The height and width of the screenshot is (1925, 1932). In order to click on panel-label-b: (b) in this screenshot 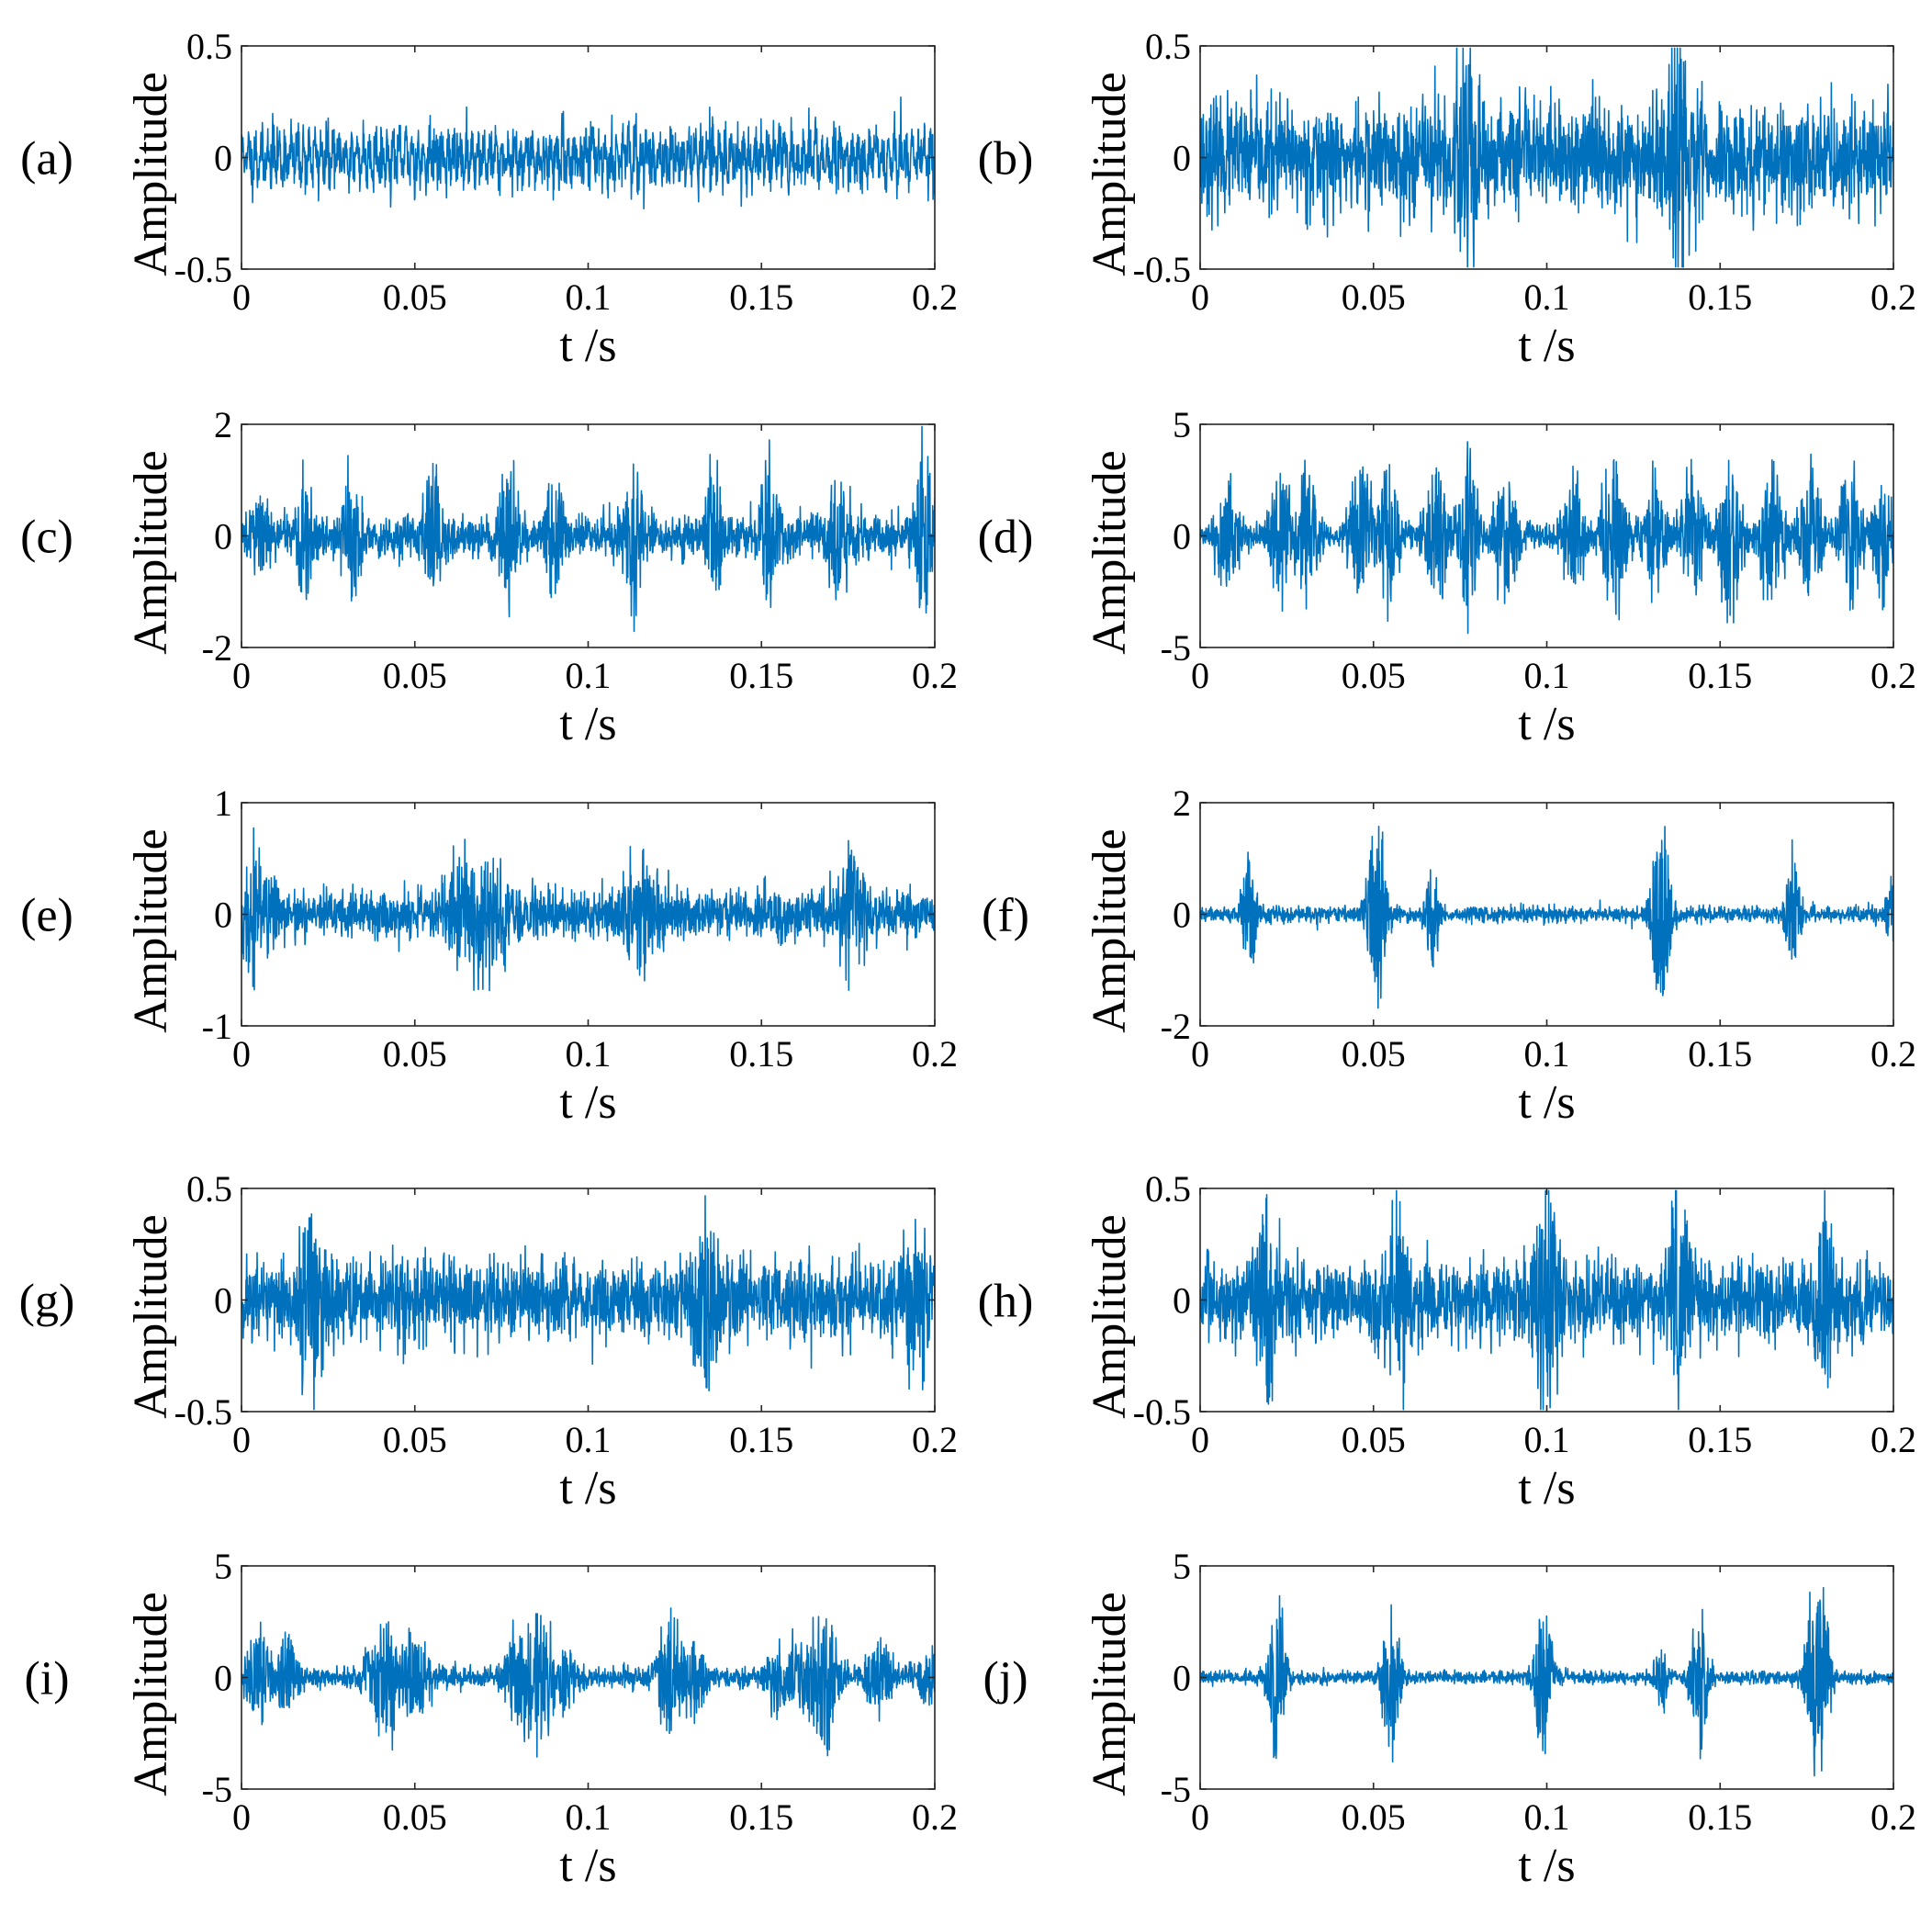, I will do `click(1006, 160)`.